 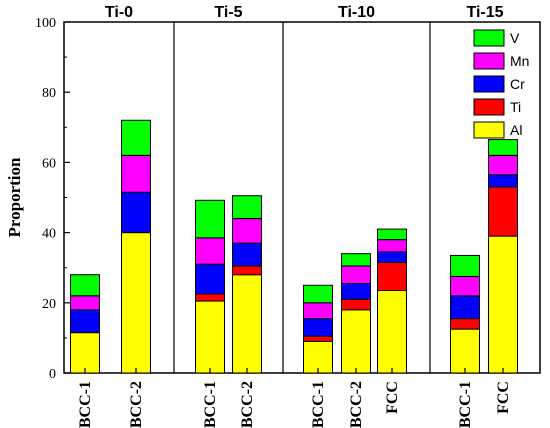 What do you see at coordinates (517, 84) in the screenshot?
I see `legend-label: Cr` at bounding box center [517, 84].